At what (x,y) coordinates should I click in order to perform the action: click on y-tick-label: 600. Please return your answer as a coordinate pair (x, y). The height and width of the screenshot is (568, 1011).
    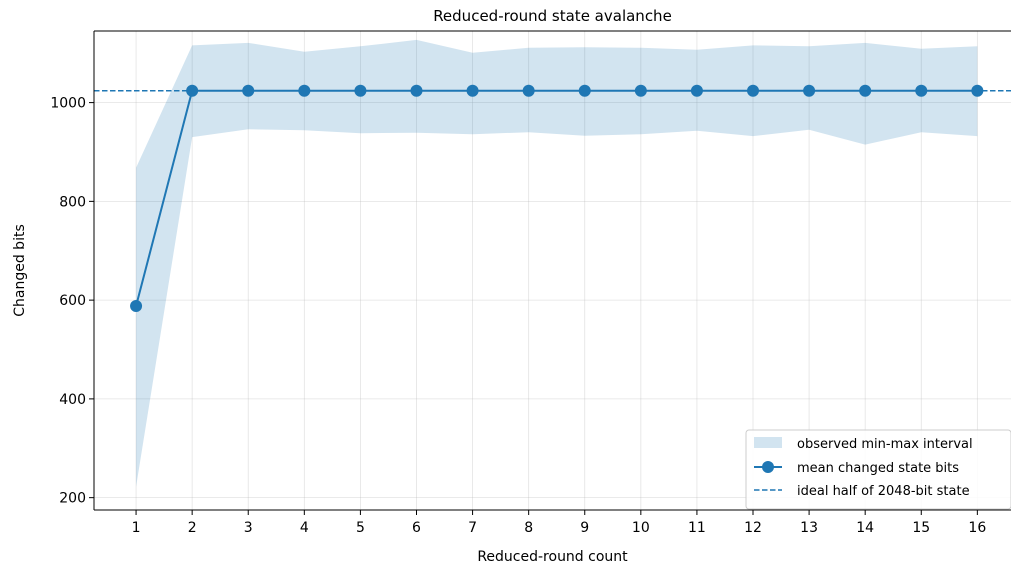
    Looking at the image, I should click on (72, 301).